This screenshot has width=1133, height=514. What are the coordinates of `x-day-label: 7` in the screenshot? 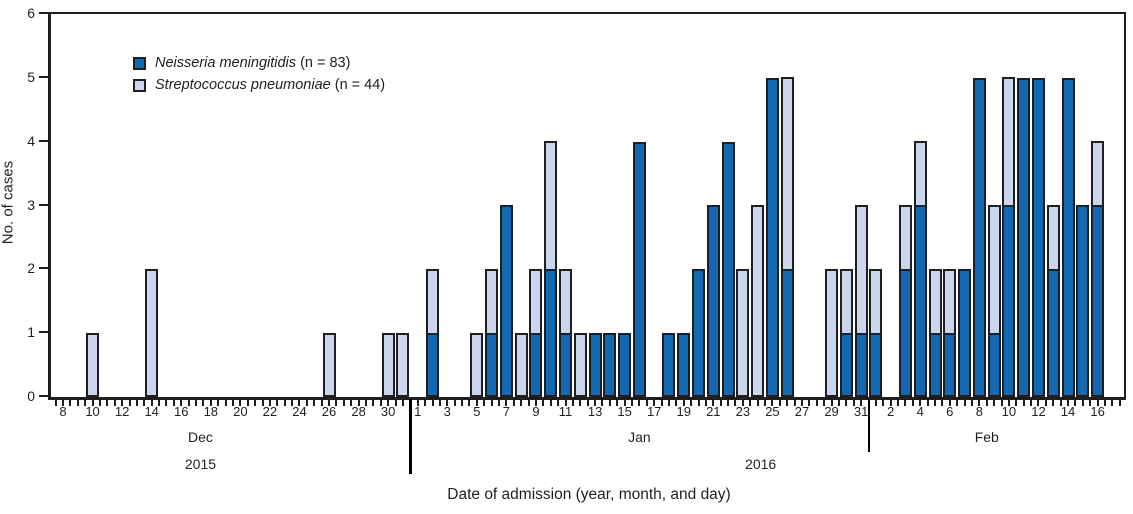 It's located at (506, 411).